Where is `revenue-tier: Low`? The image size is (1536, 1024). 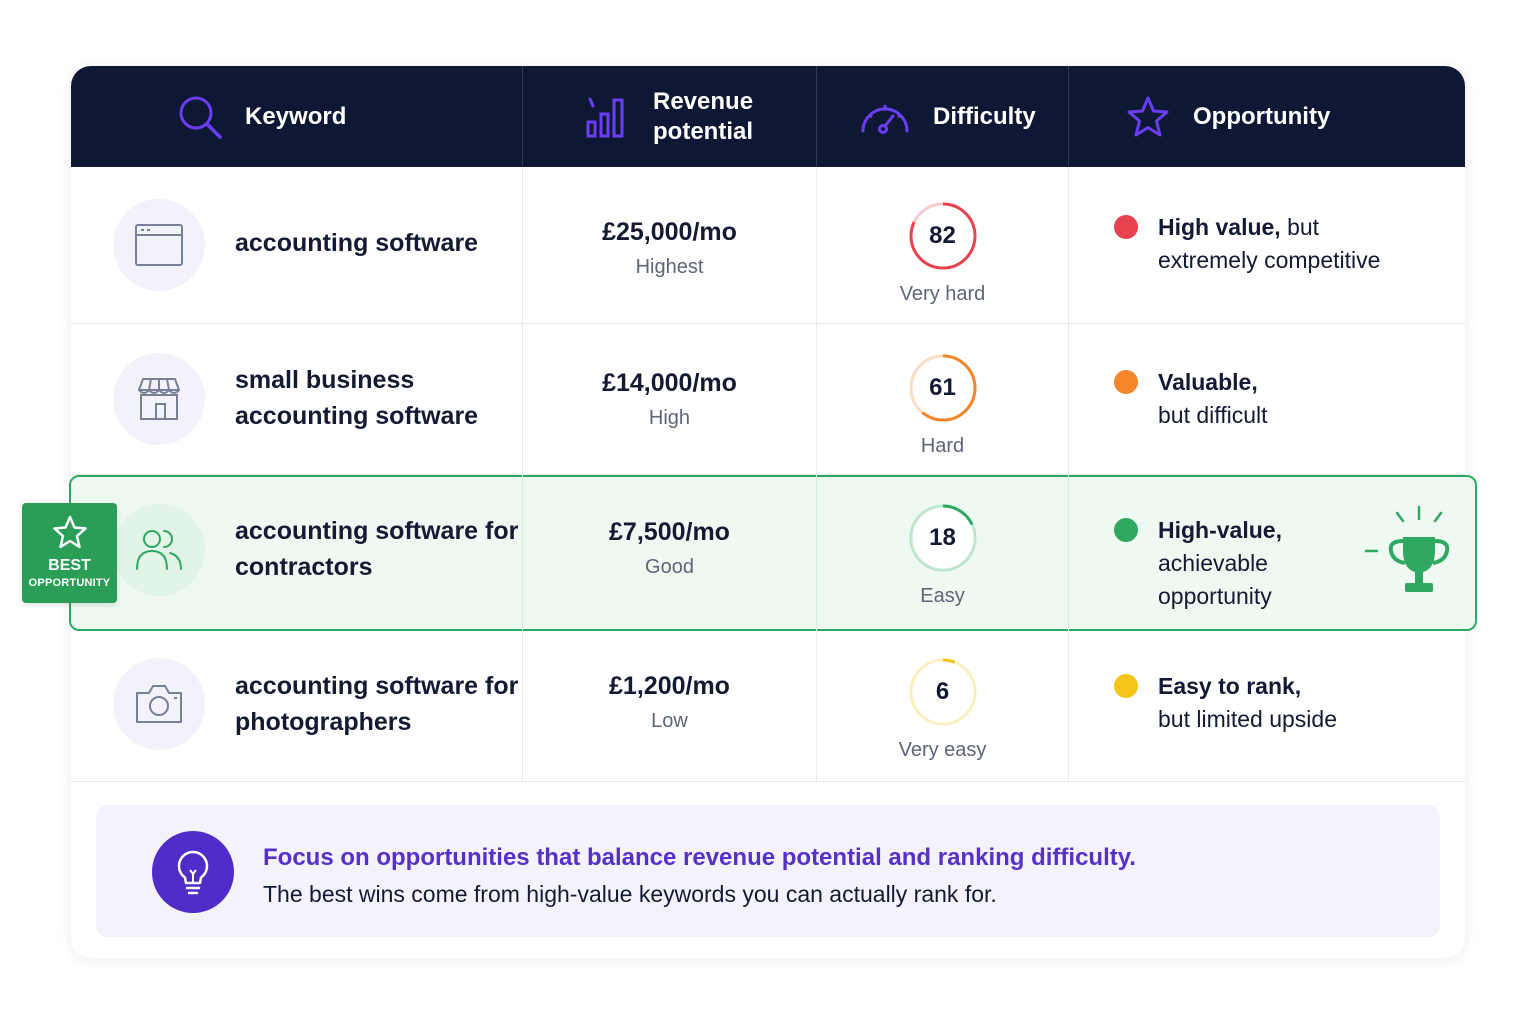
revenue-tier: Low is located at coordinates (669, 721).